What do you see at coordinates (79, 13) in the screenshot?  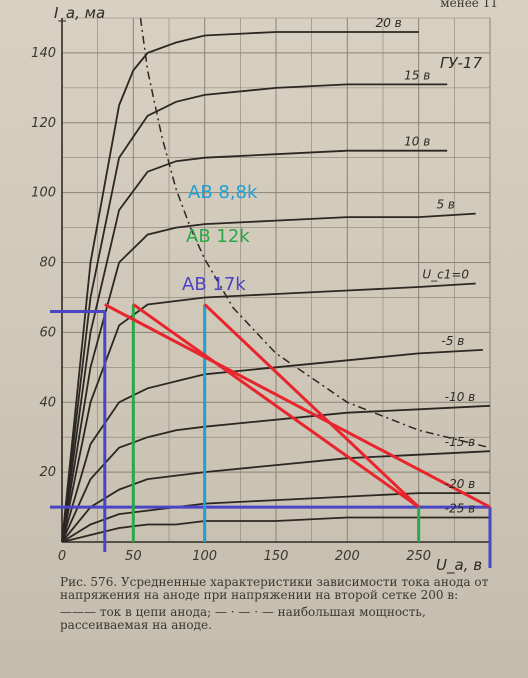 I see `y-axis-label: I_a, ма` at bounding box center [79, 13].